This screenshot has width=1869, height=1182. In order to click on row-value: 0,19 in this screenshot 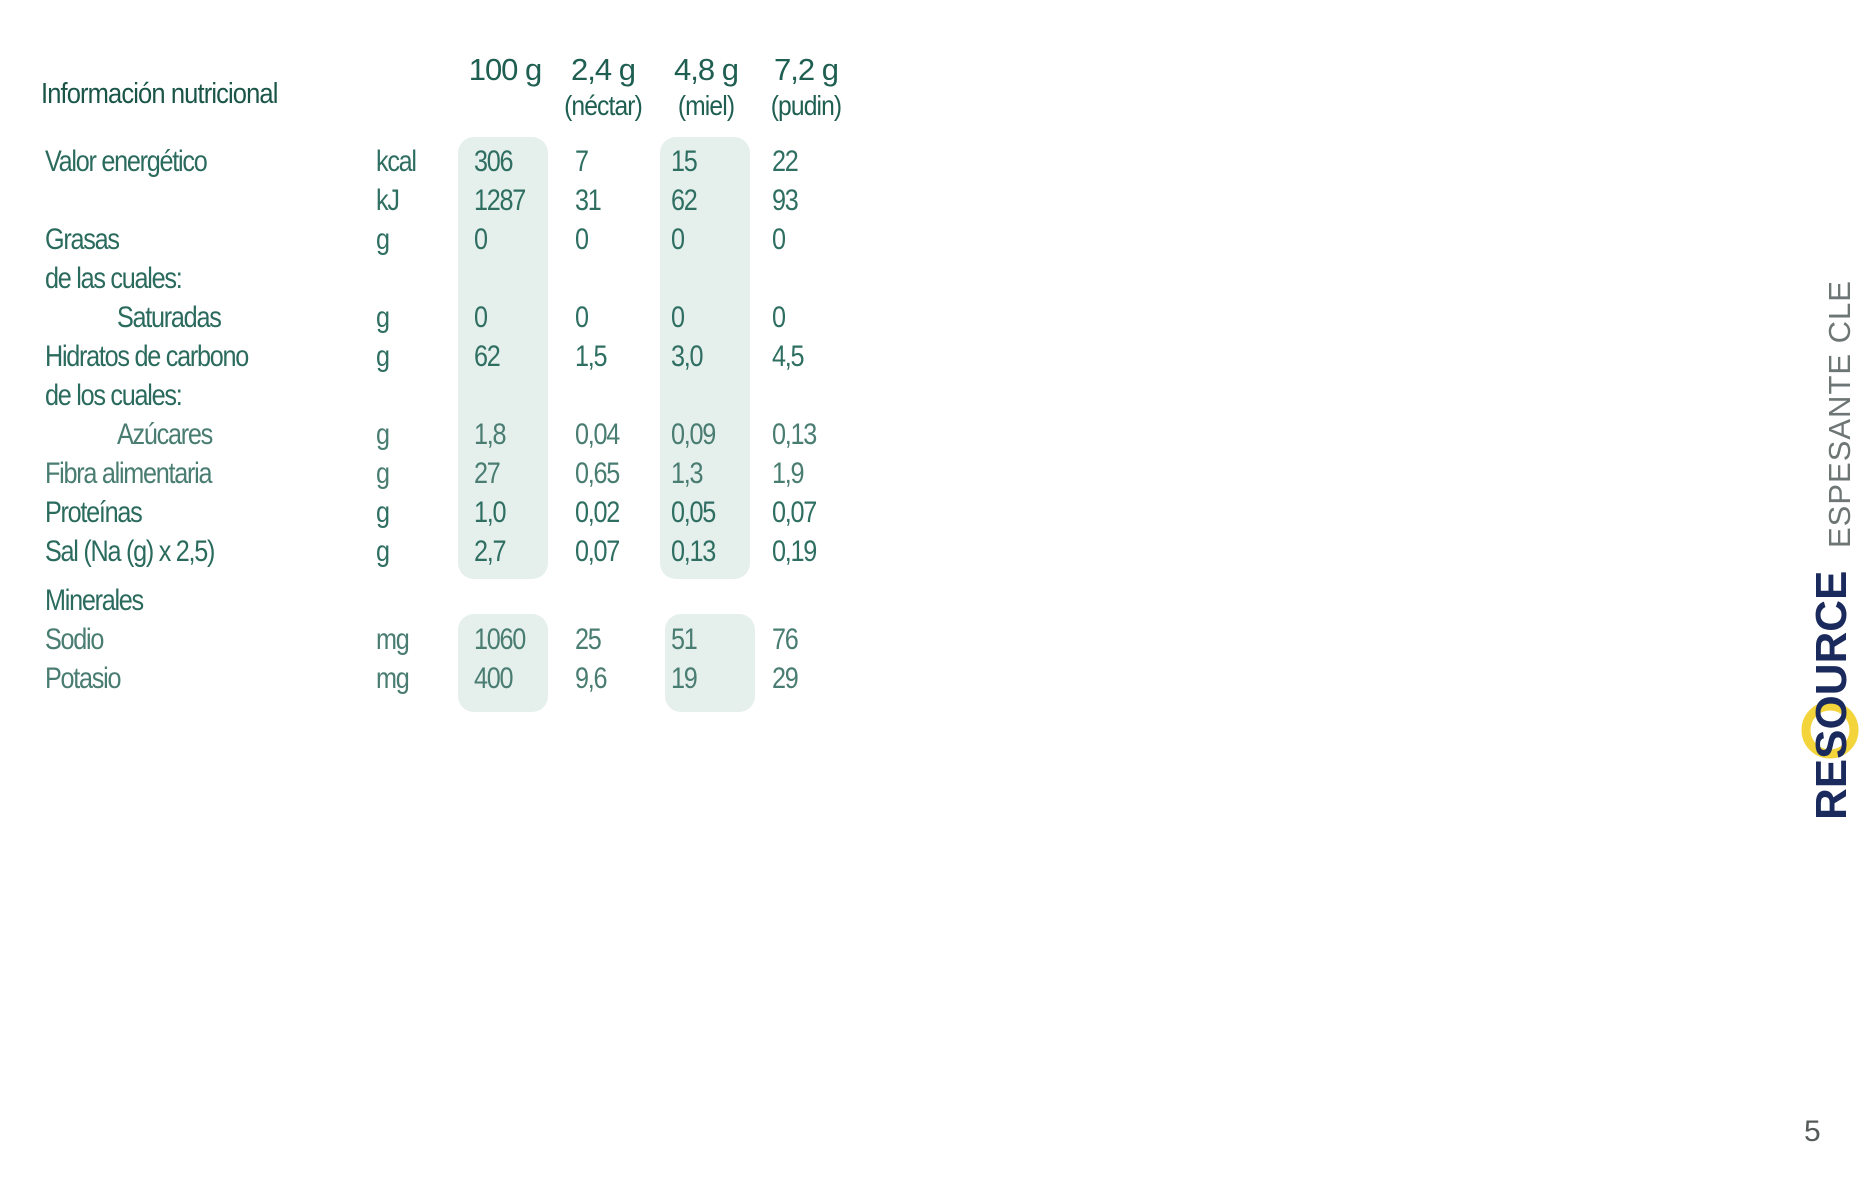, I will do `click(794, 551)`.